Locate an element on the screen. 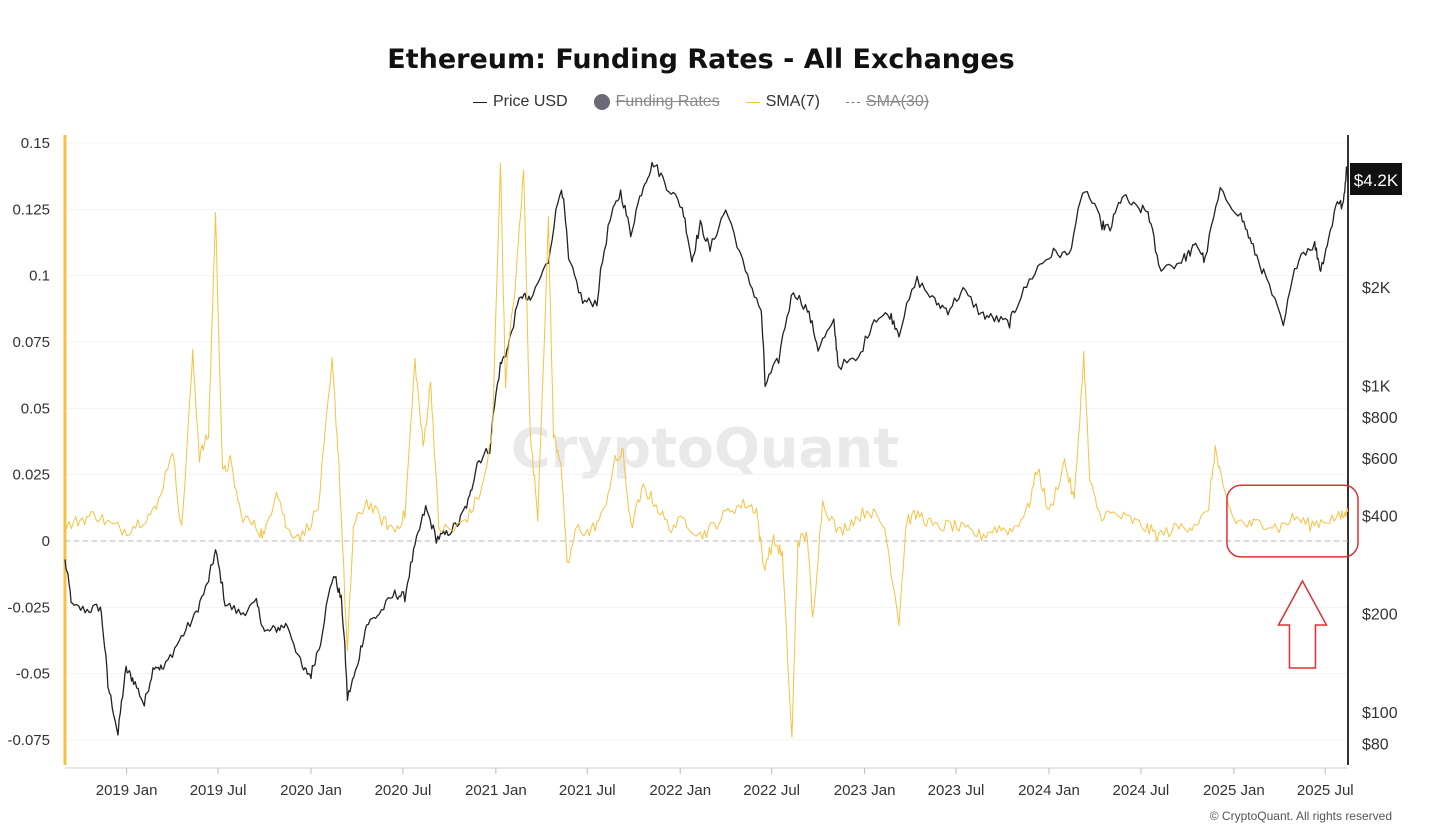 This screenshot has width=1452, height=840. current-price-label: $4.2K is located at coordinates (1376, 180).